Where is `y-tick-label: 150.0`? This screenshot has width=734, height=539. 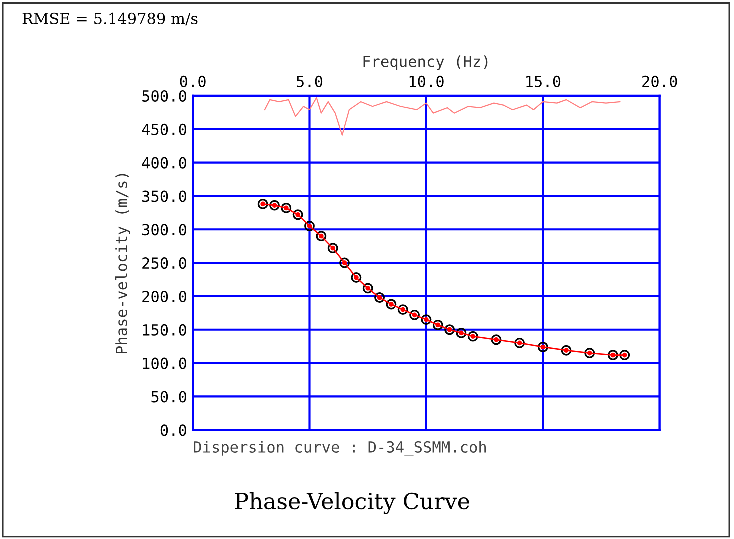 y-tick-label: 150.0 is located at coordinates (164, 330).